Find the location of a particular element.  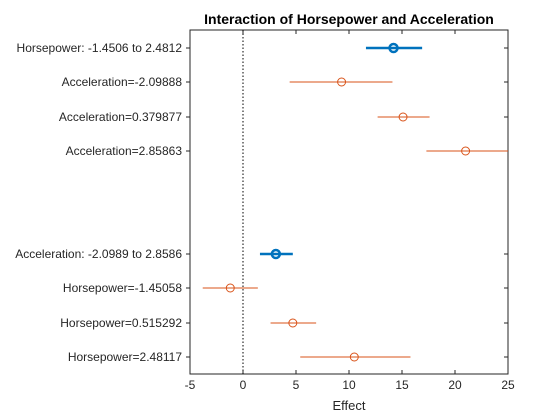

x-tick-label: 25 is located at coordinates (508, 385).